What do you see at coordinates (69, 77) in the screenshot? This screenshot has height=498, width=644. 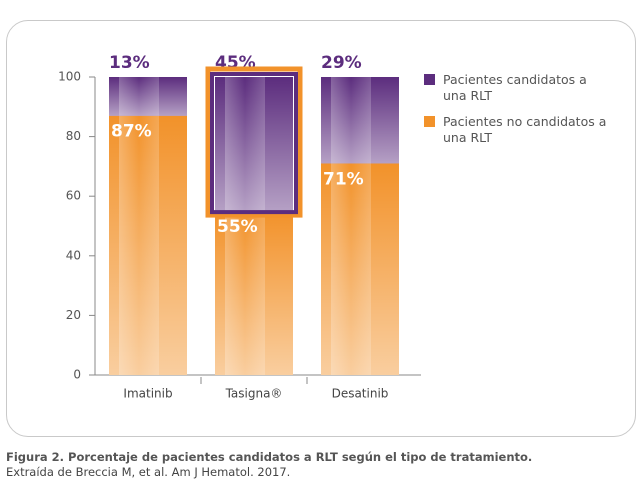 I see `y-tick-label: 100` at bounding box center [69, 77].